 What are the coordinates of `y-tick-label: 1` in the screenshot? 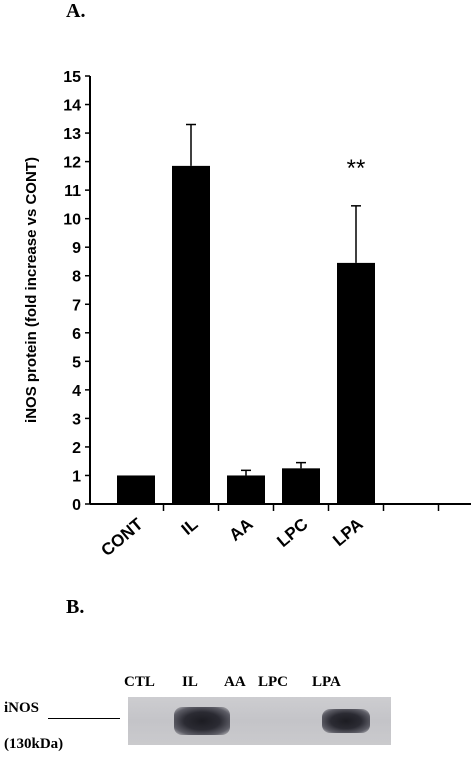 It's located at (76, 476).